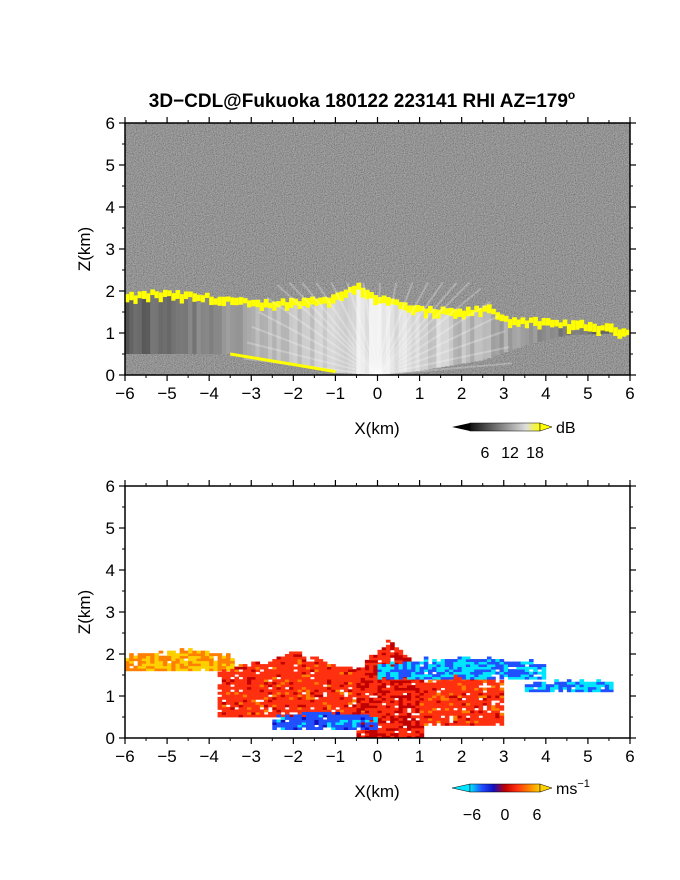 This screenshot has height=880, width=680. I want to click on y-tick-label: 4, so click(110, 570).